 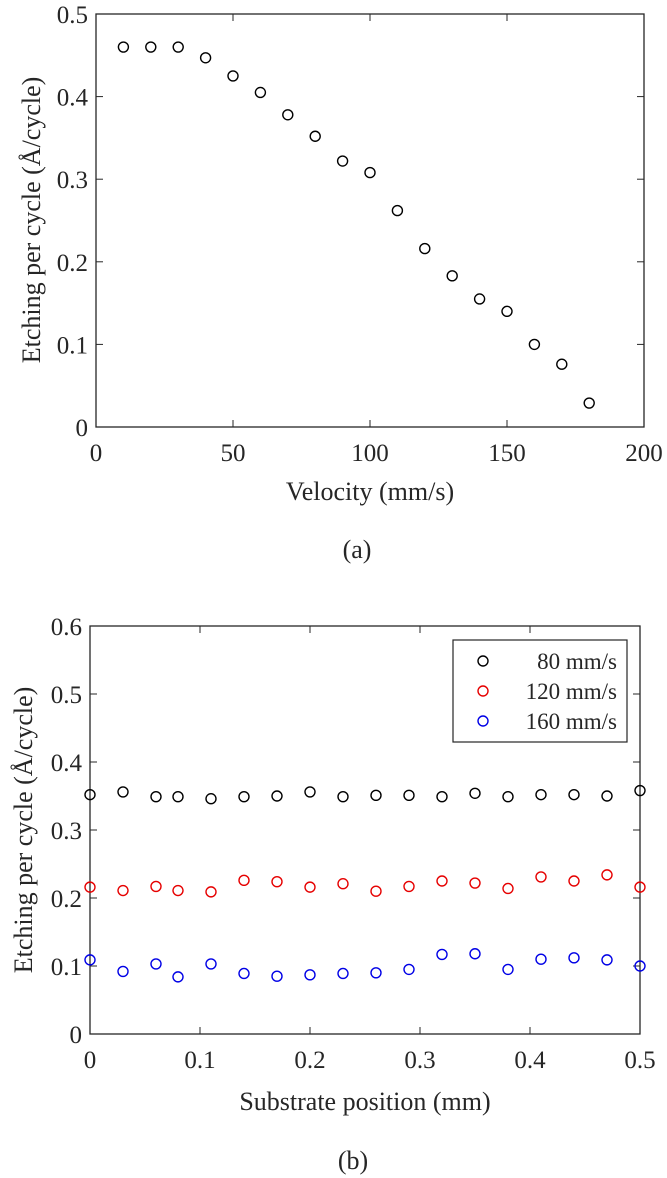 I want to click on legend-box, so click(x=540, y=691).